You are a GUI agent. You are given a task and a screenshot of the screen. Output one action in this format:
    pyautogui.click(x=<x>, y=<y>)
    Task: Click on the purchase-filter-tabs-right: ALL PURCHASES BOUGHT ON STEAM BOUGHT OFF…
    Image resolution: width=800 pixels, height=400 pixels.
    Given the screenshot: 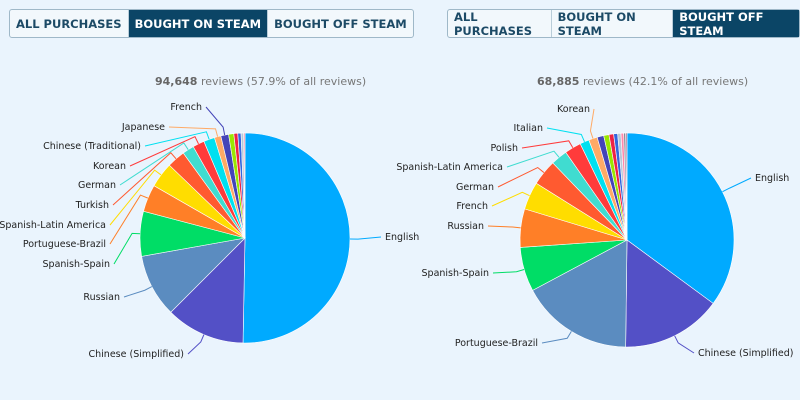 What is the action you would take?
    pyautogui.click(x=623, y=23)
    